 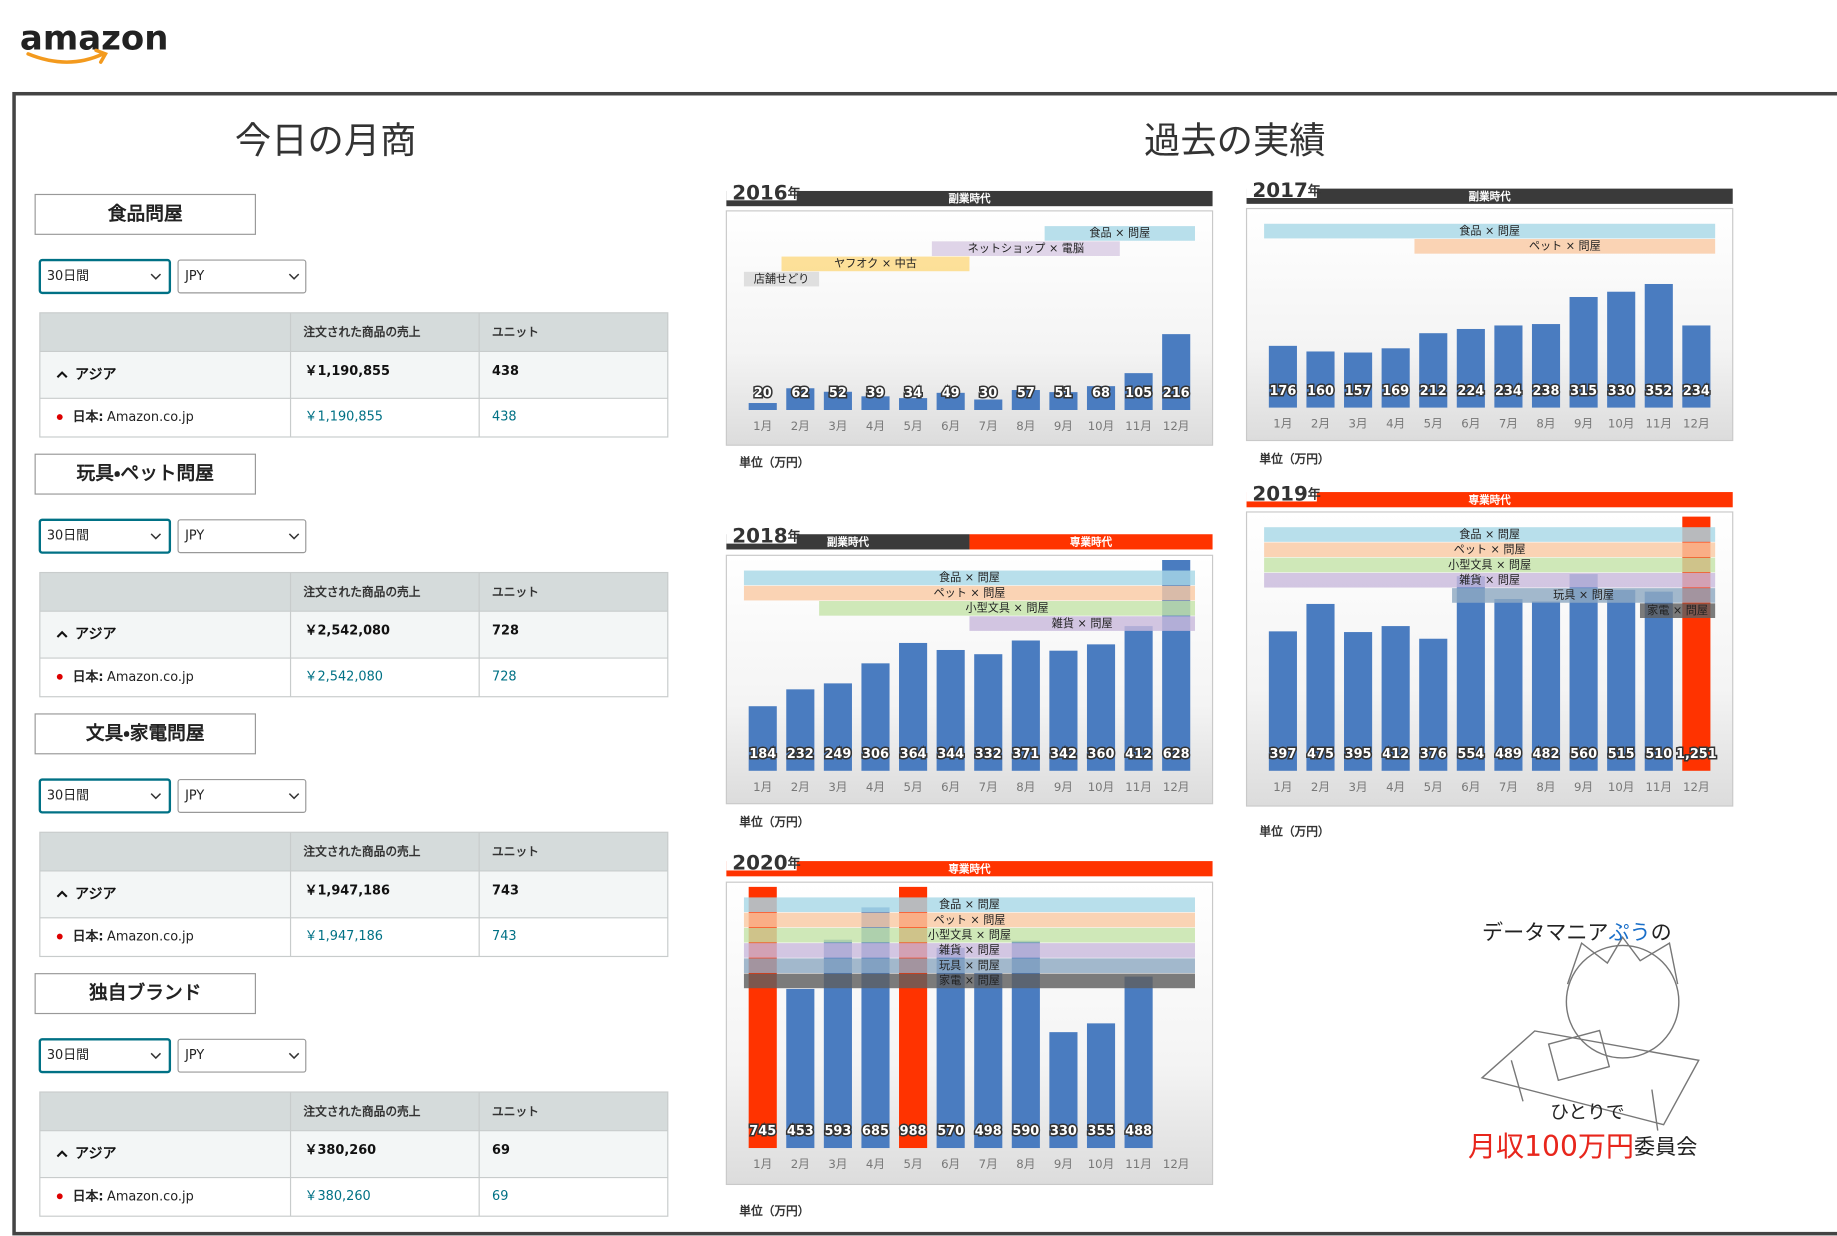 What do you see at coordinates (1282, 754) in the screenshot?
I see `value-label: 397` at bounding box center [1282, 754].